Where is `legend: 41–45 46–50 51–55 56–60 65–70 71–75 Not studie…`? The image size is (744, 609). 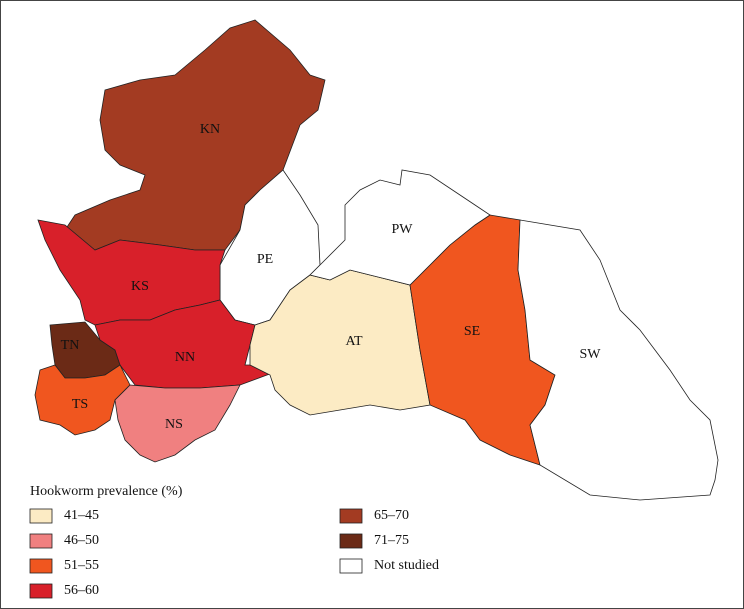 legend: 41–45 46–50 51–55 56–60 65–70 71–75 Not studie… is located at coordinates (234, 553).